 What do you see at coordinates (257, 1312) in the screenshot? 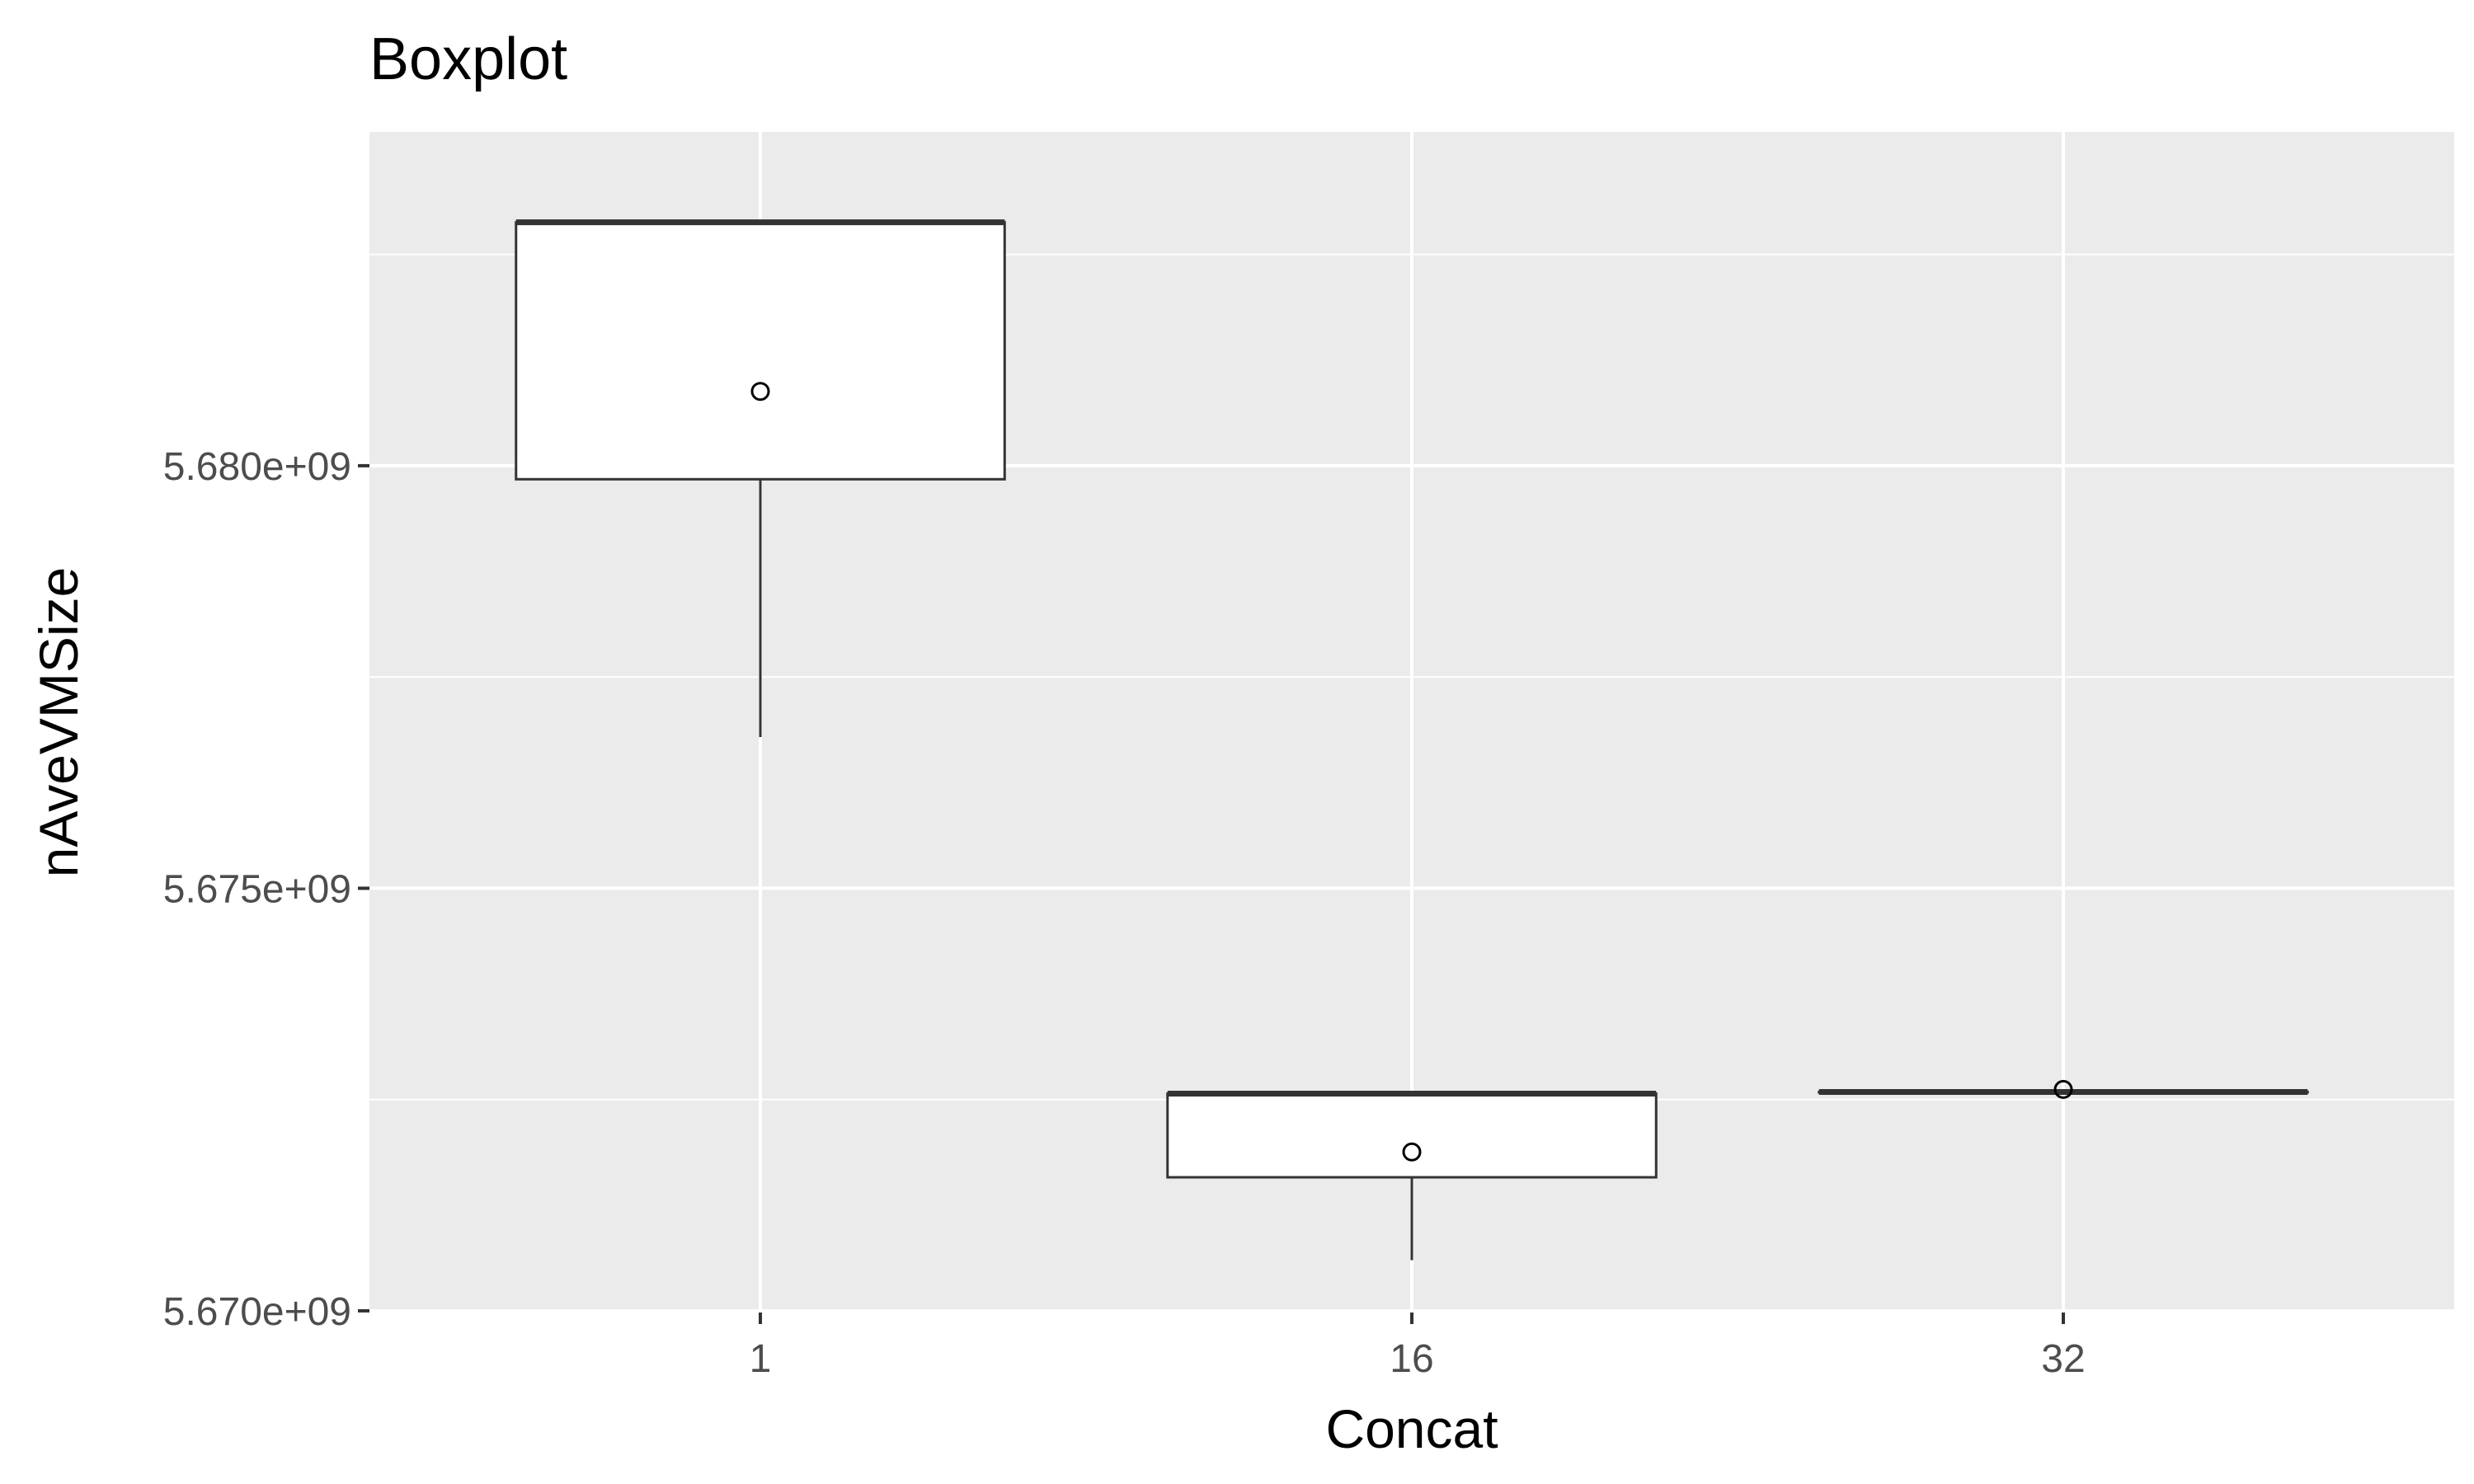
I see `y-tick-label: 5.670e+09` at bounding box center [257, 1312].